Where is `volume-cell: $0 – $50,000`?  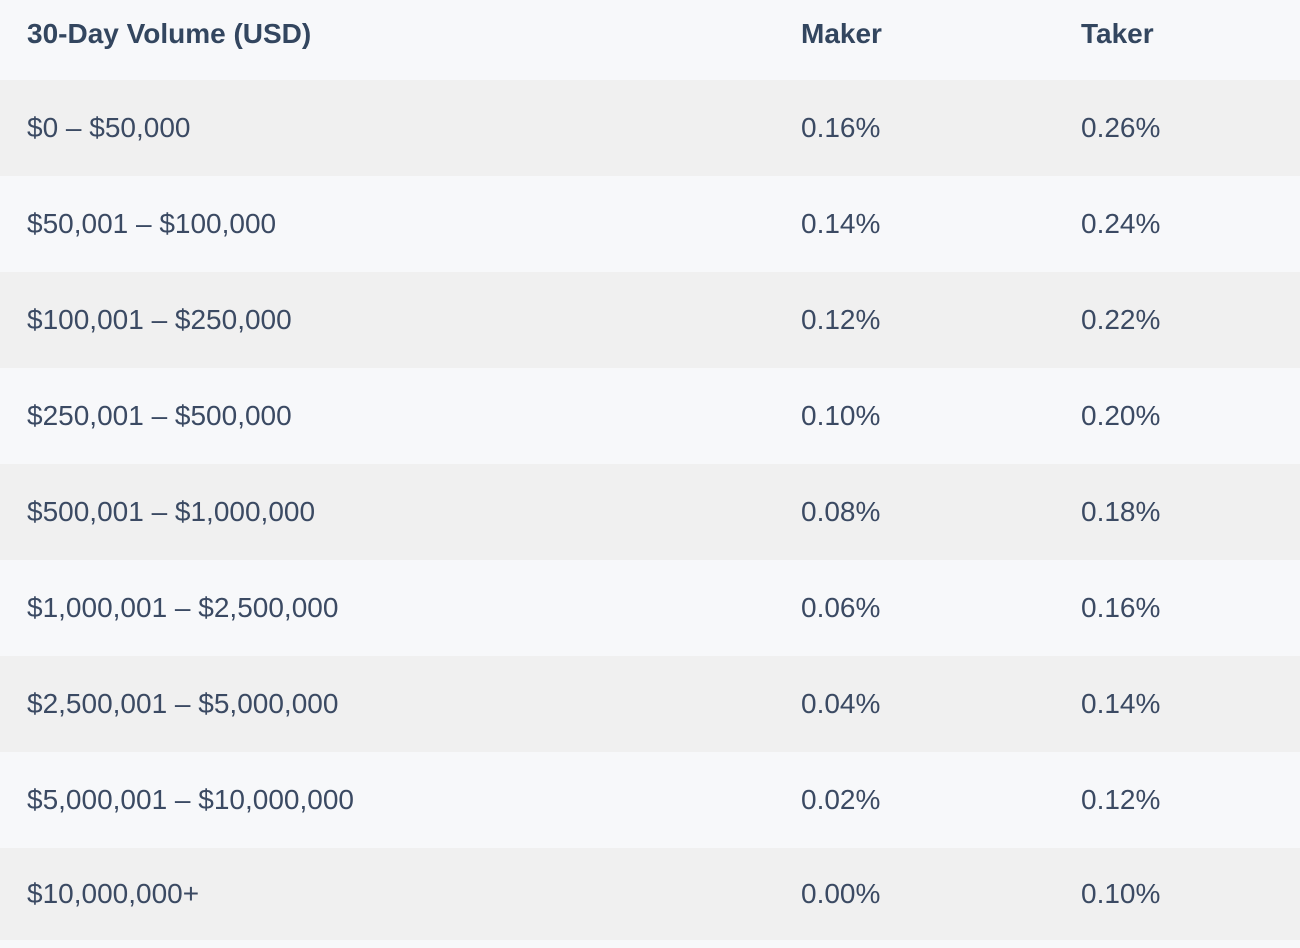
volume-cell: $0 – $50,000 is located at coordinates (109, 127).